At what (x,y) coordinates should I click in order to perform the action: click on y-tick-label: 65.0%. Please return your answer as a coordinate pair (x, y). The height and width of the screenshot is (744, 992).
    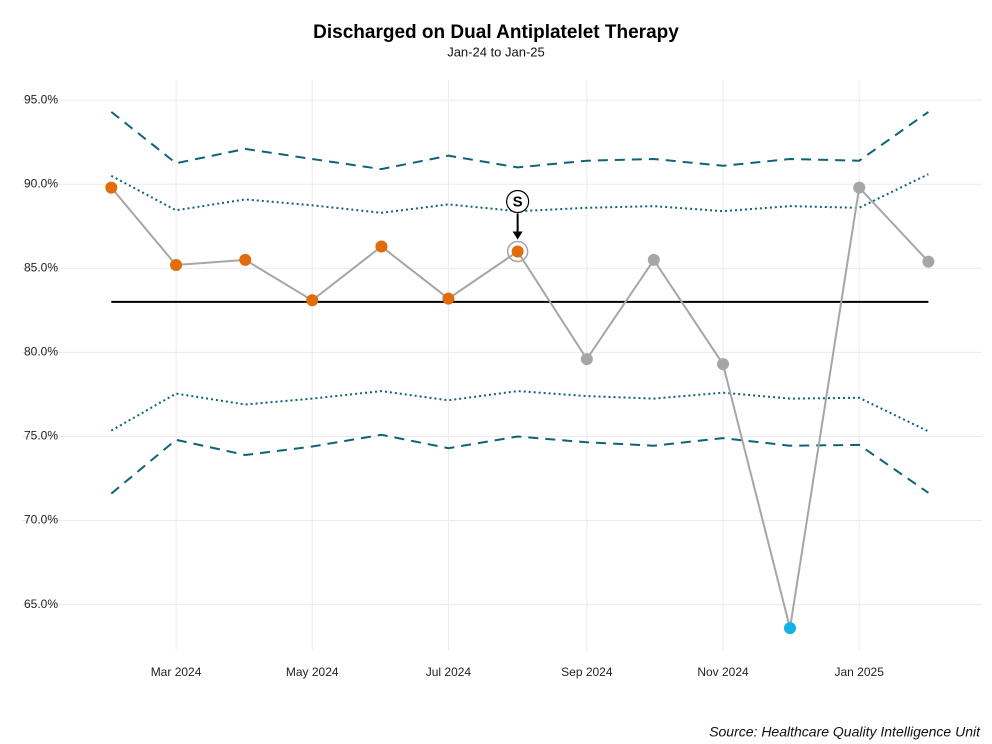
    Looking at the image, I should click on (41, 604).